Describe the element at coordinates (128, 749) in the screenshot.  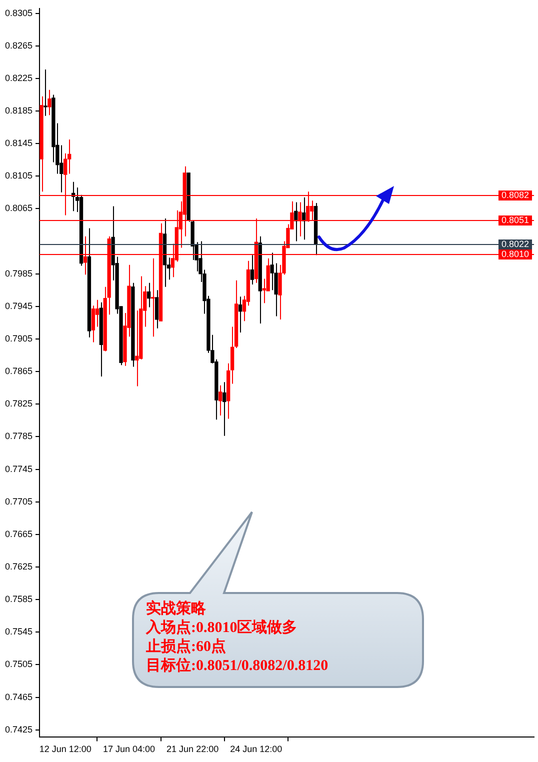
I see `x-tick-label: 17 Jun 04:00` at that location.